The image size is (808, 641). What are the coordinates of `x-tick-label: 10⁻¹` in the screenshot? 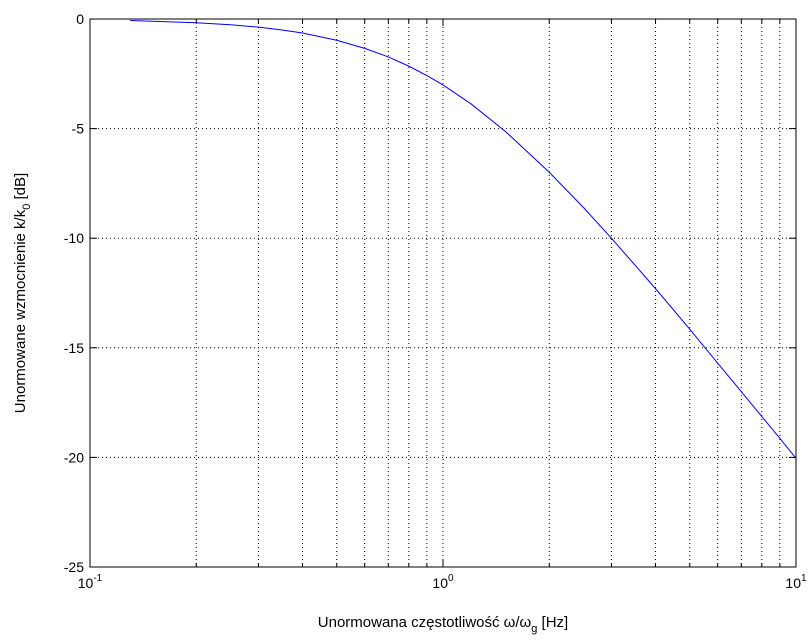 It's located at (90, 582).